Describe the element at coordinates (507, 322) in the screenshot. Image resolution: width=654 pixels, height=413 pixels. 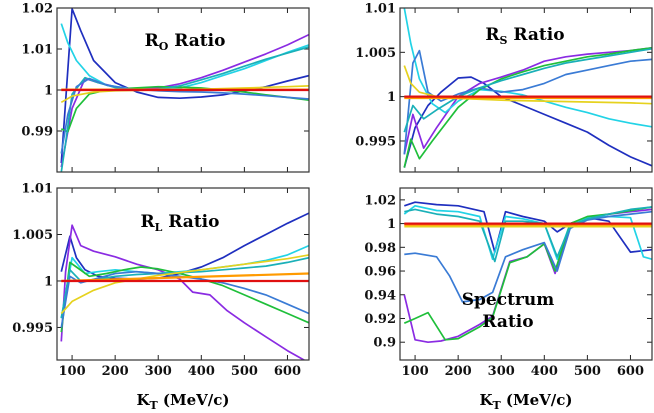
I see `chart-title-line2: Ratio` at that location.